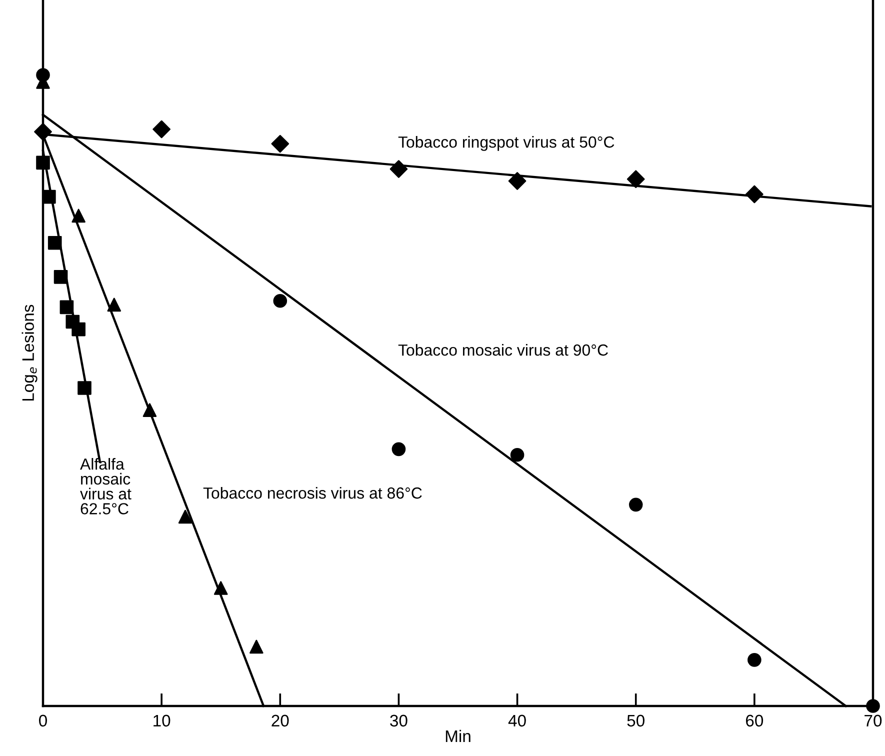 The image size is (885, 756). Describe the element at coordinates (106, 486) in the screenshot. I see `annotation: Alfalfa mosaic virus at 62.5°C` at that location.